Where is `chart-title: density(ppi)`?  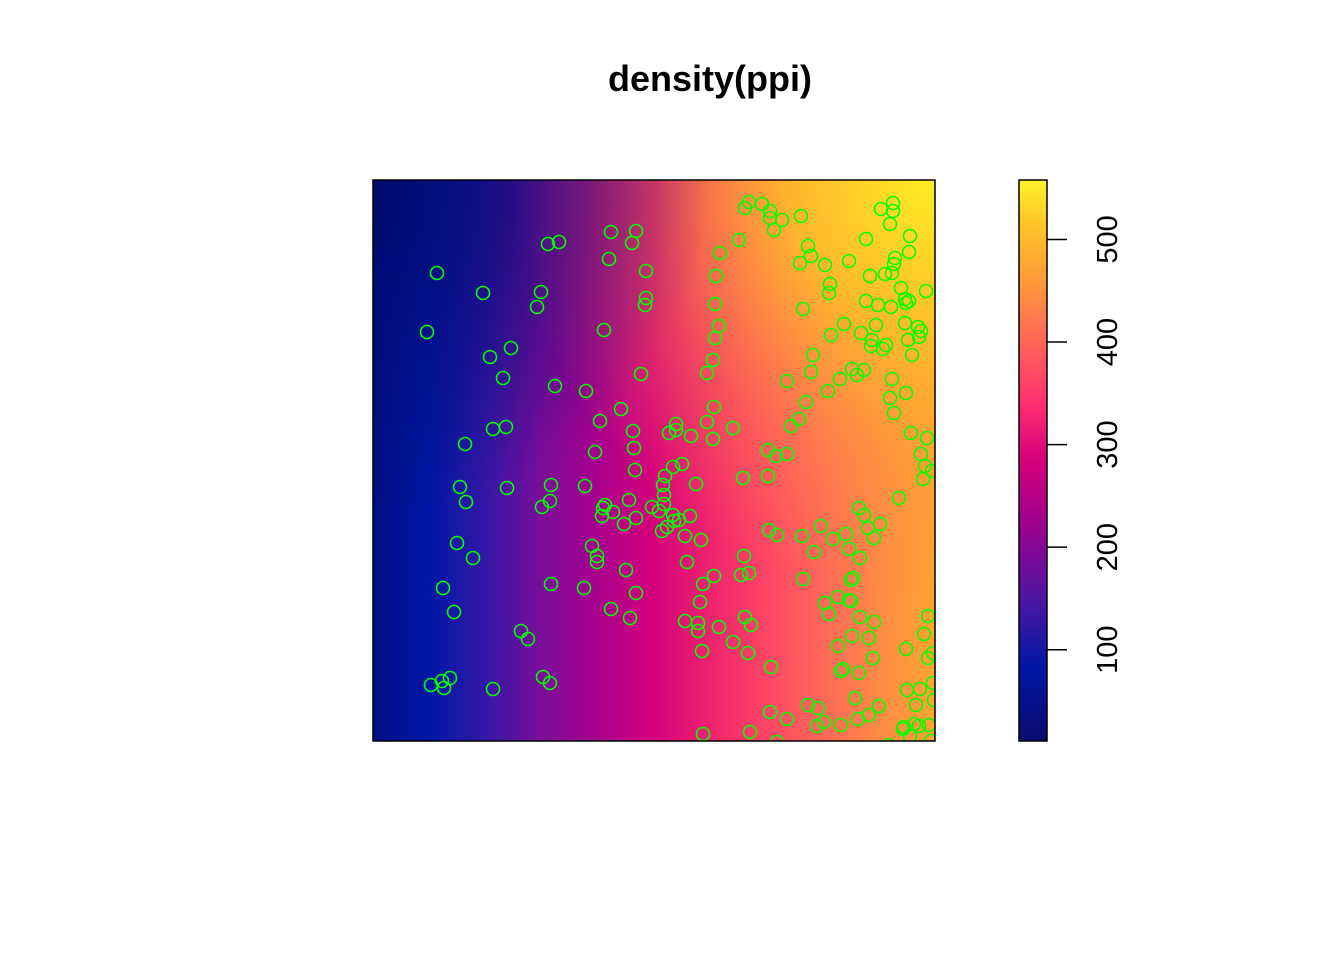 chart-title: density(ppi) is located at coordinates (710, 78).